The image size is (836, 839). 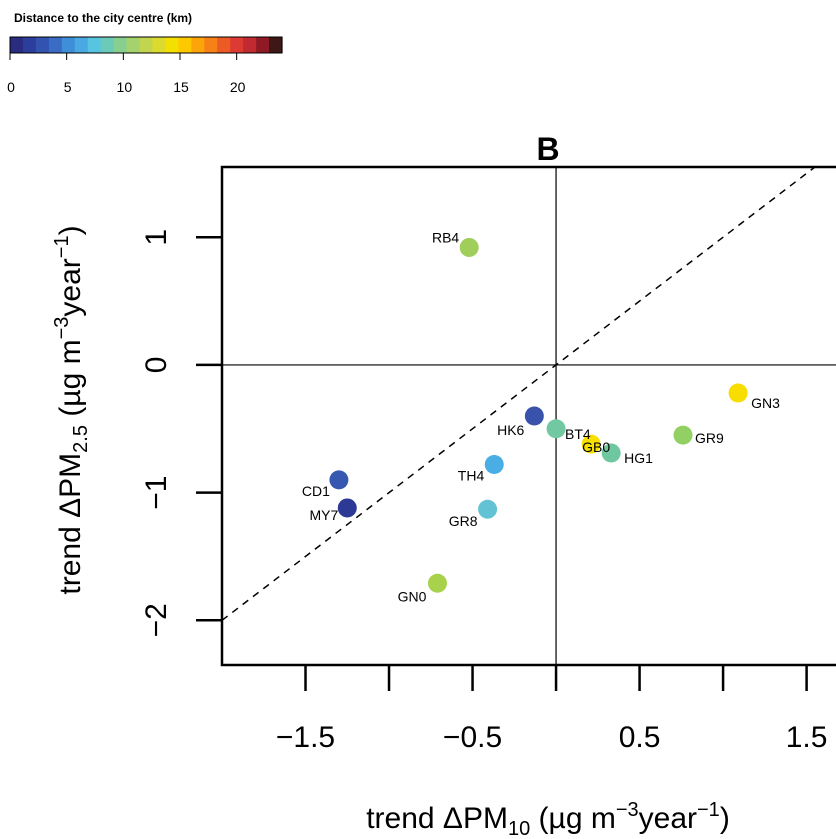 I want to click on y-label-unit-c: ), so click(x=70, y=230).